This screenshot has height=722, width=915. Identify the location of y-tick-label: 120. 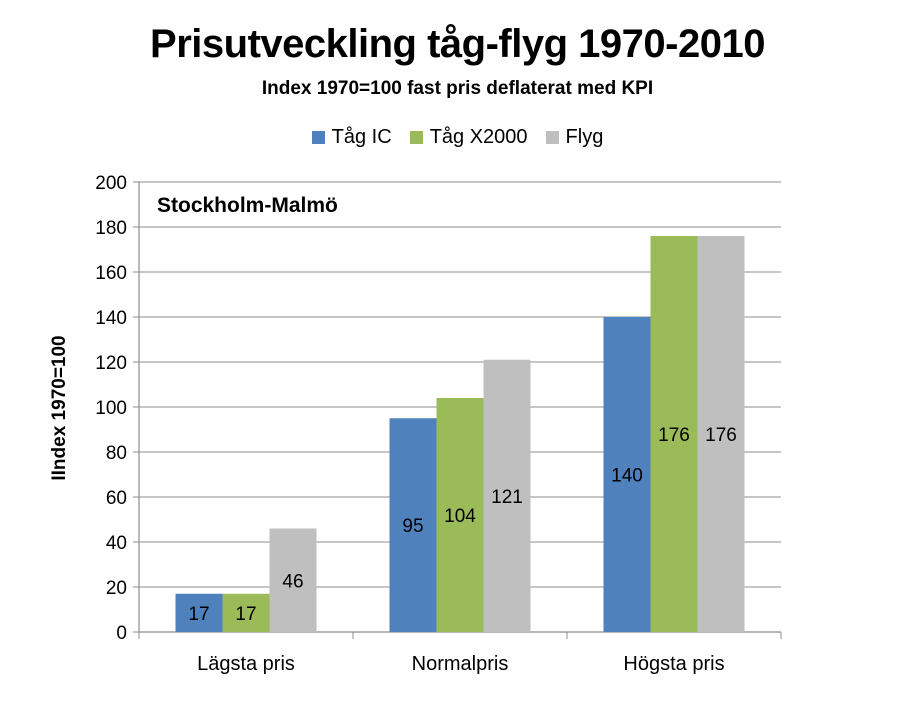
(111, 363).